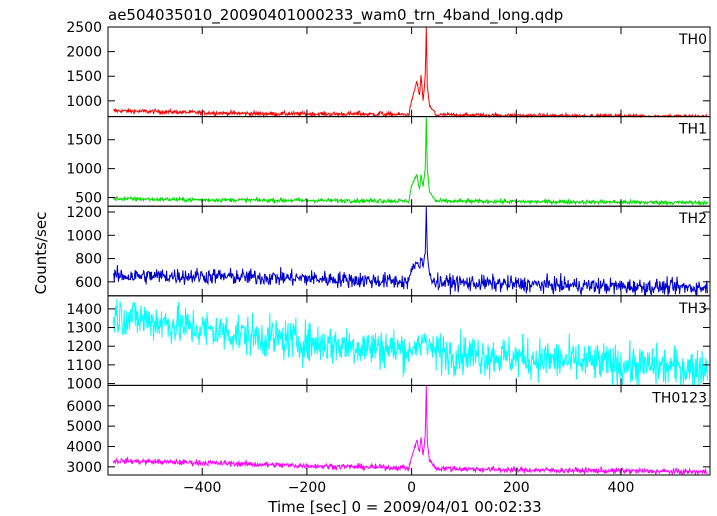  I want to click on panel-label-th0: TH0, so click(692, 40).